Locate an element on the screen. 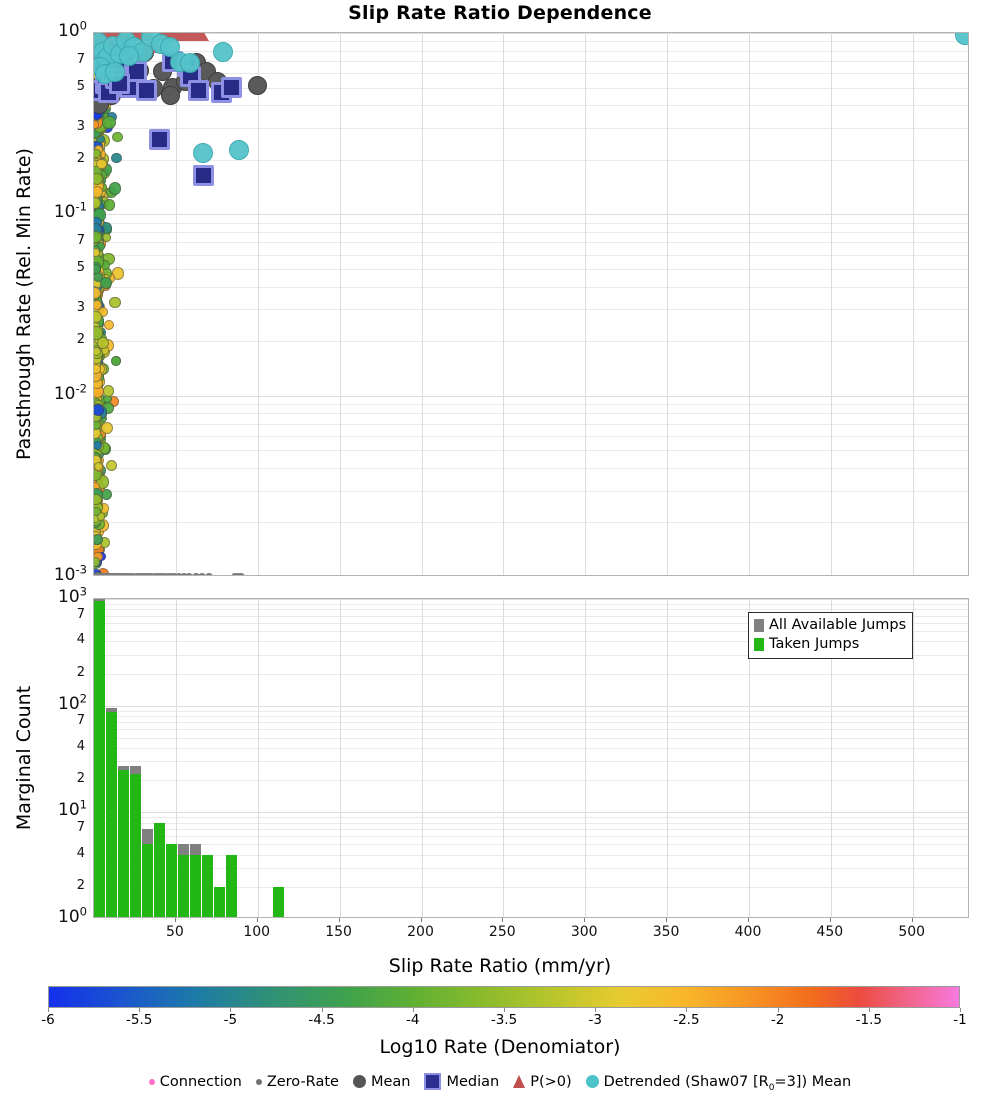 The height and width of the screenshot is (1100, 1000). scatter-point-mean is located at coordinates (257, 85).